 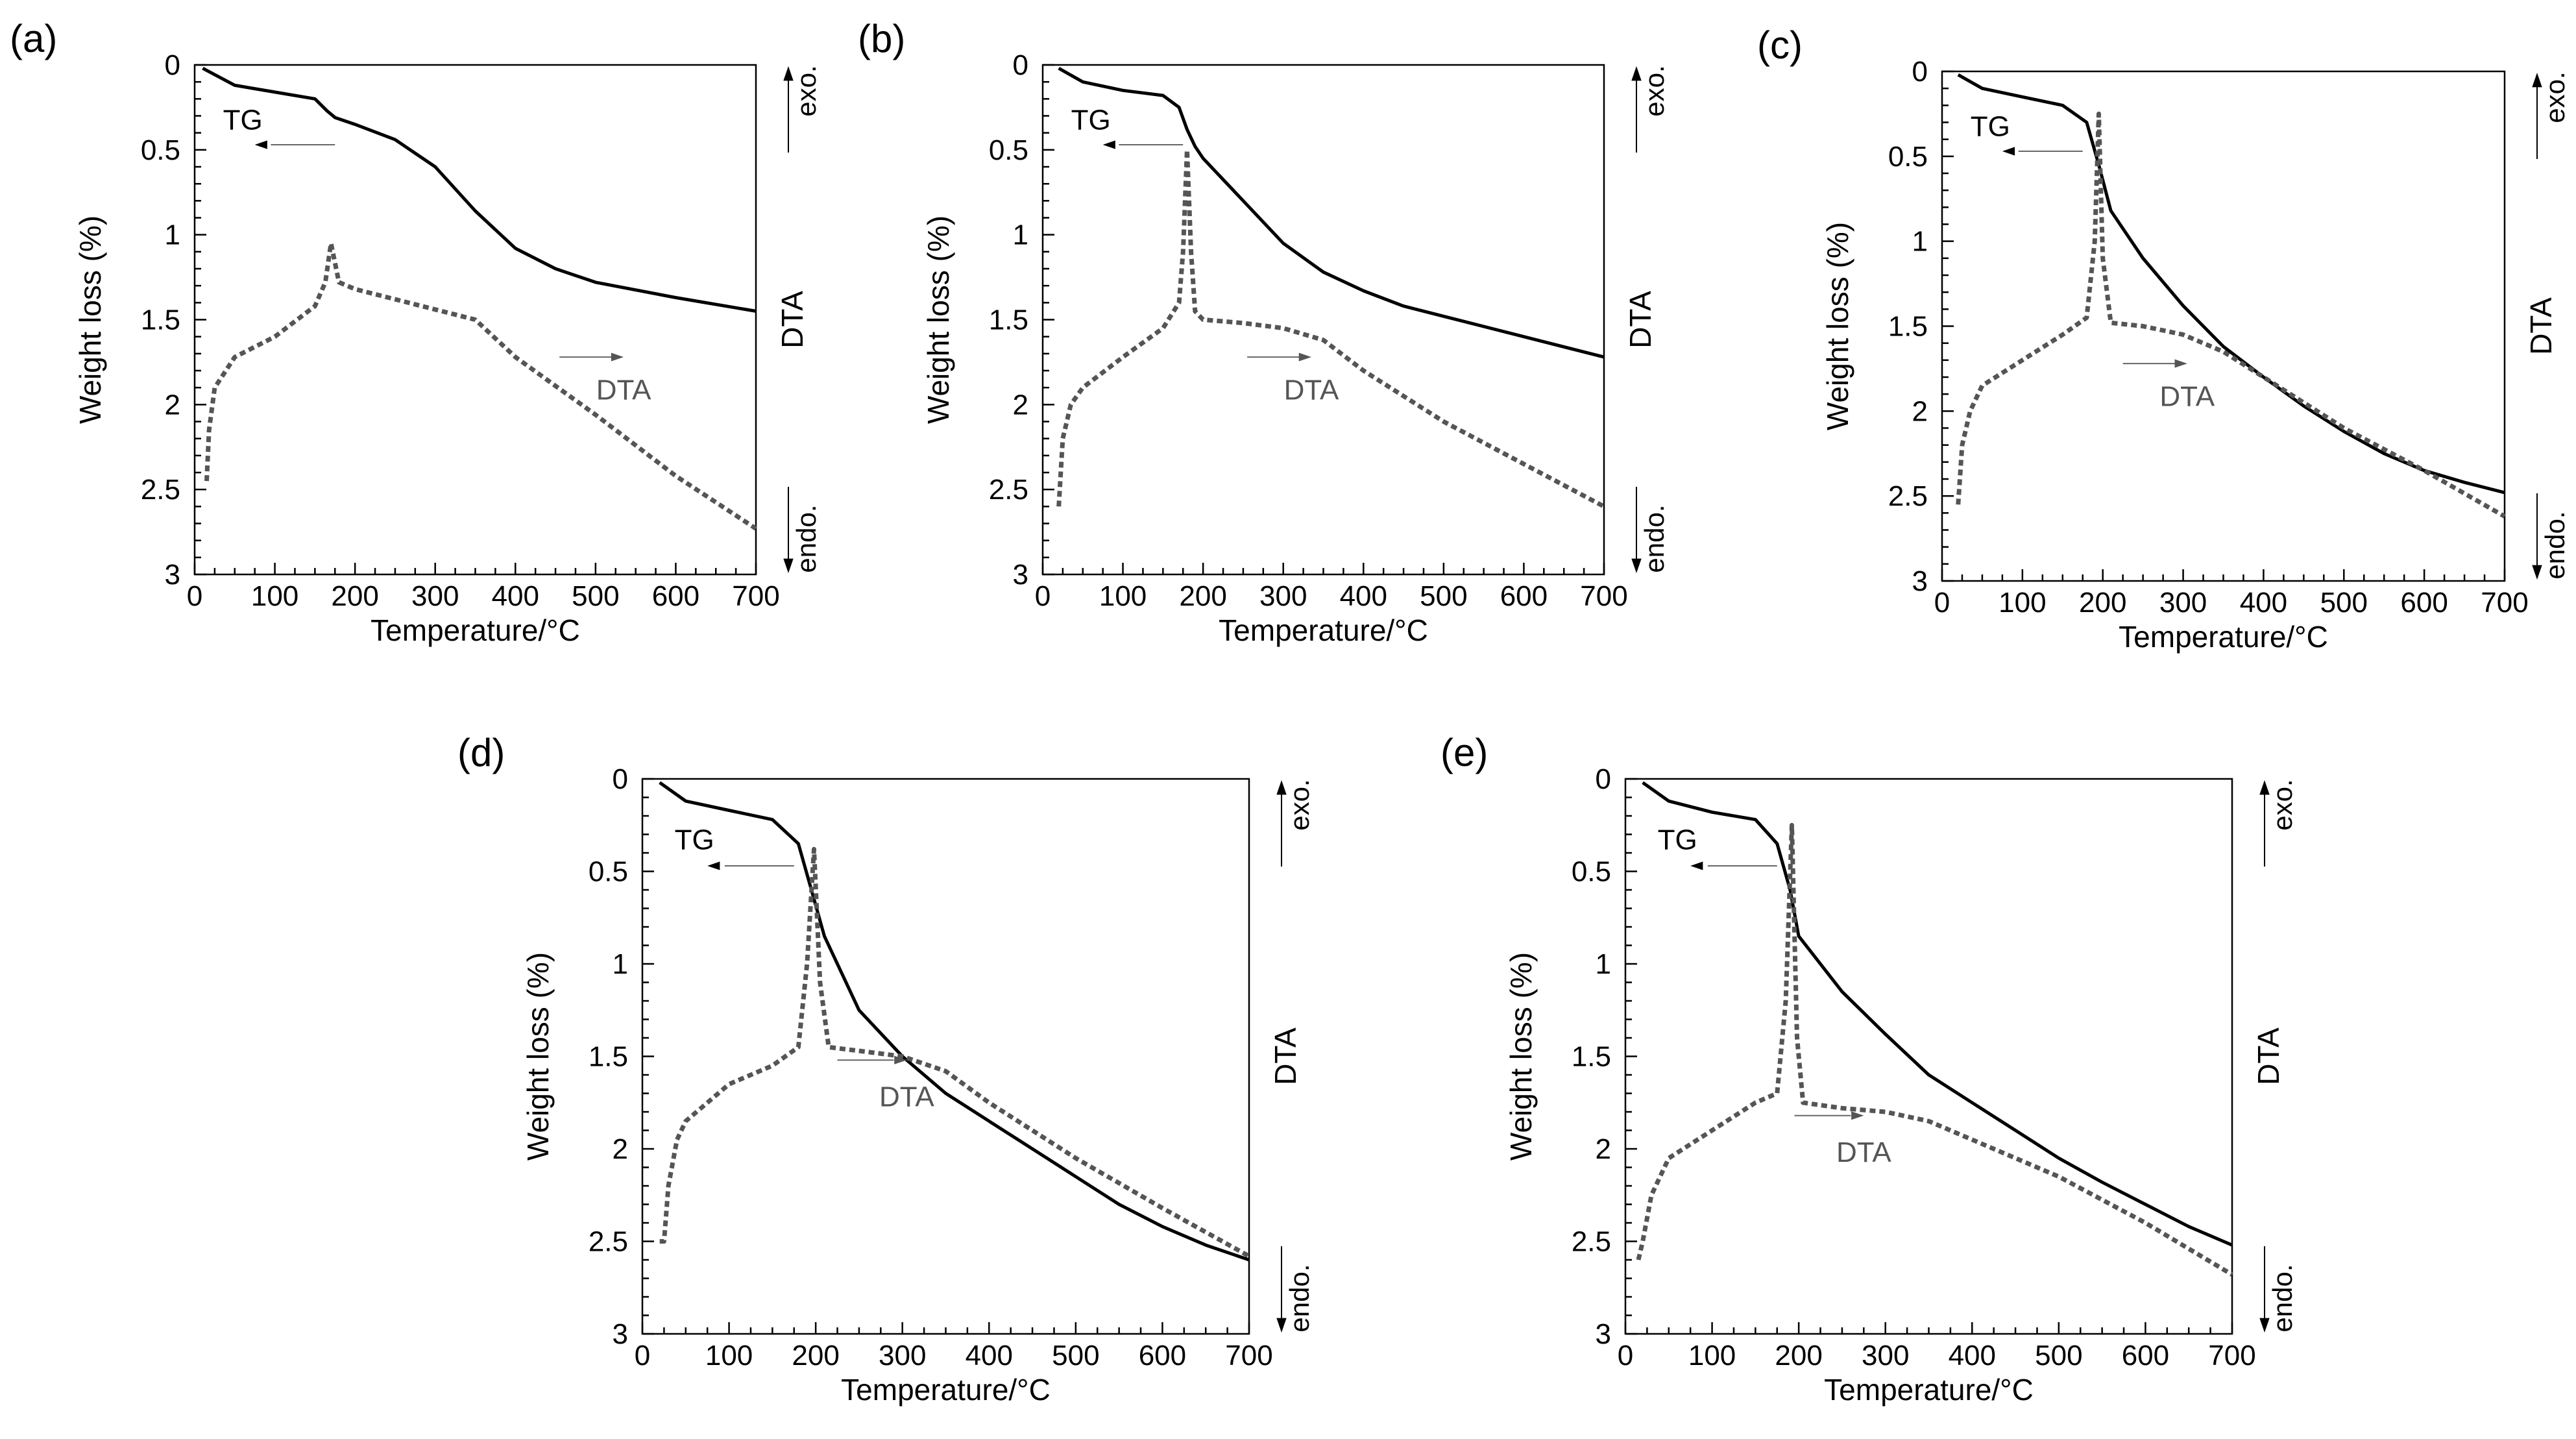 What do you see at coordinates (1464, 752) in the screenshot?
I see `panel-label: (e)` at bounding box center [1464, 752].